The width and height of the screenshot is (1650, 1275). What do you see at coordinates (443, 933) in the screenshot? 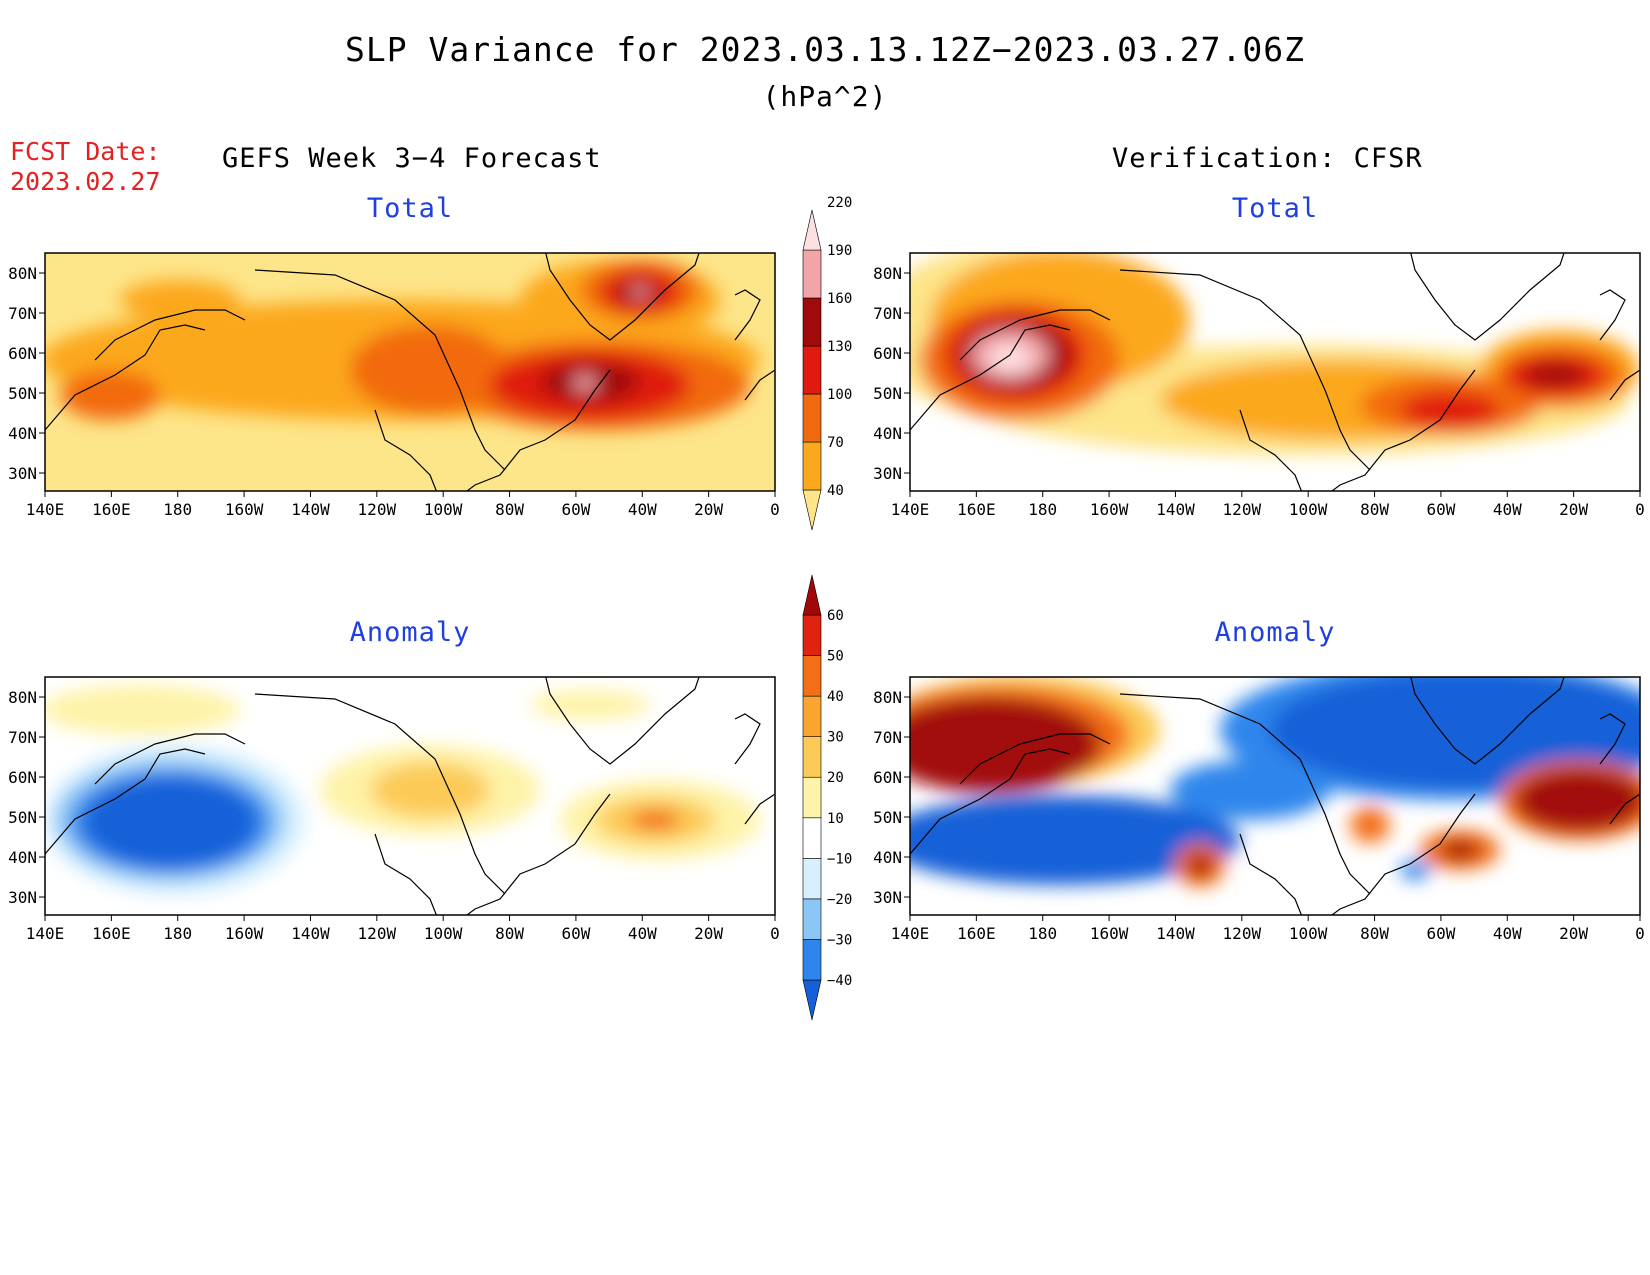
I see `forecast-anomaly-lon-label: 100W` at bounding box center [443, 933].